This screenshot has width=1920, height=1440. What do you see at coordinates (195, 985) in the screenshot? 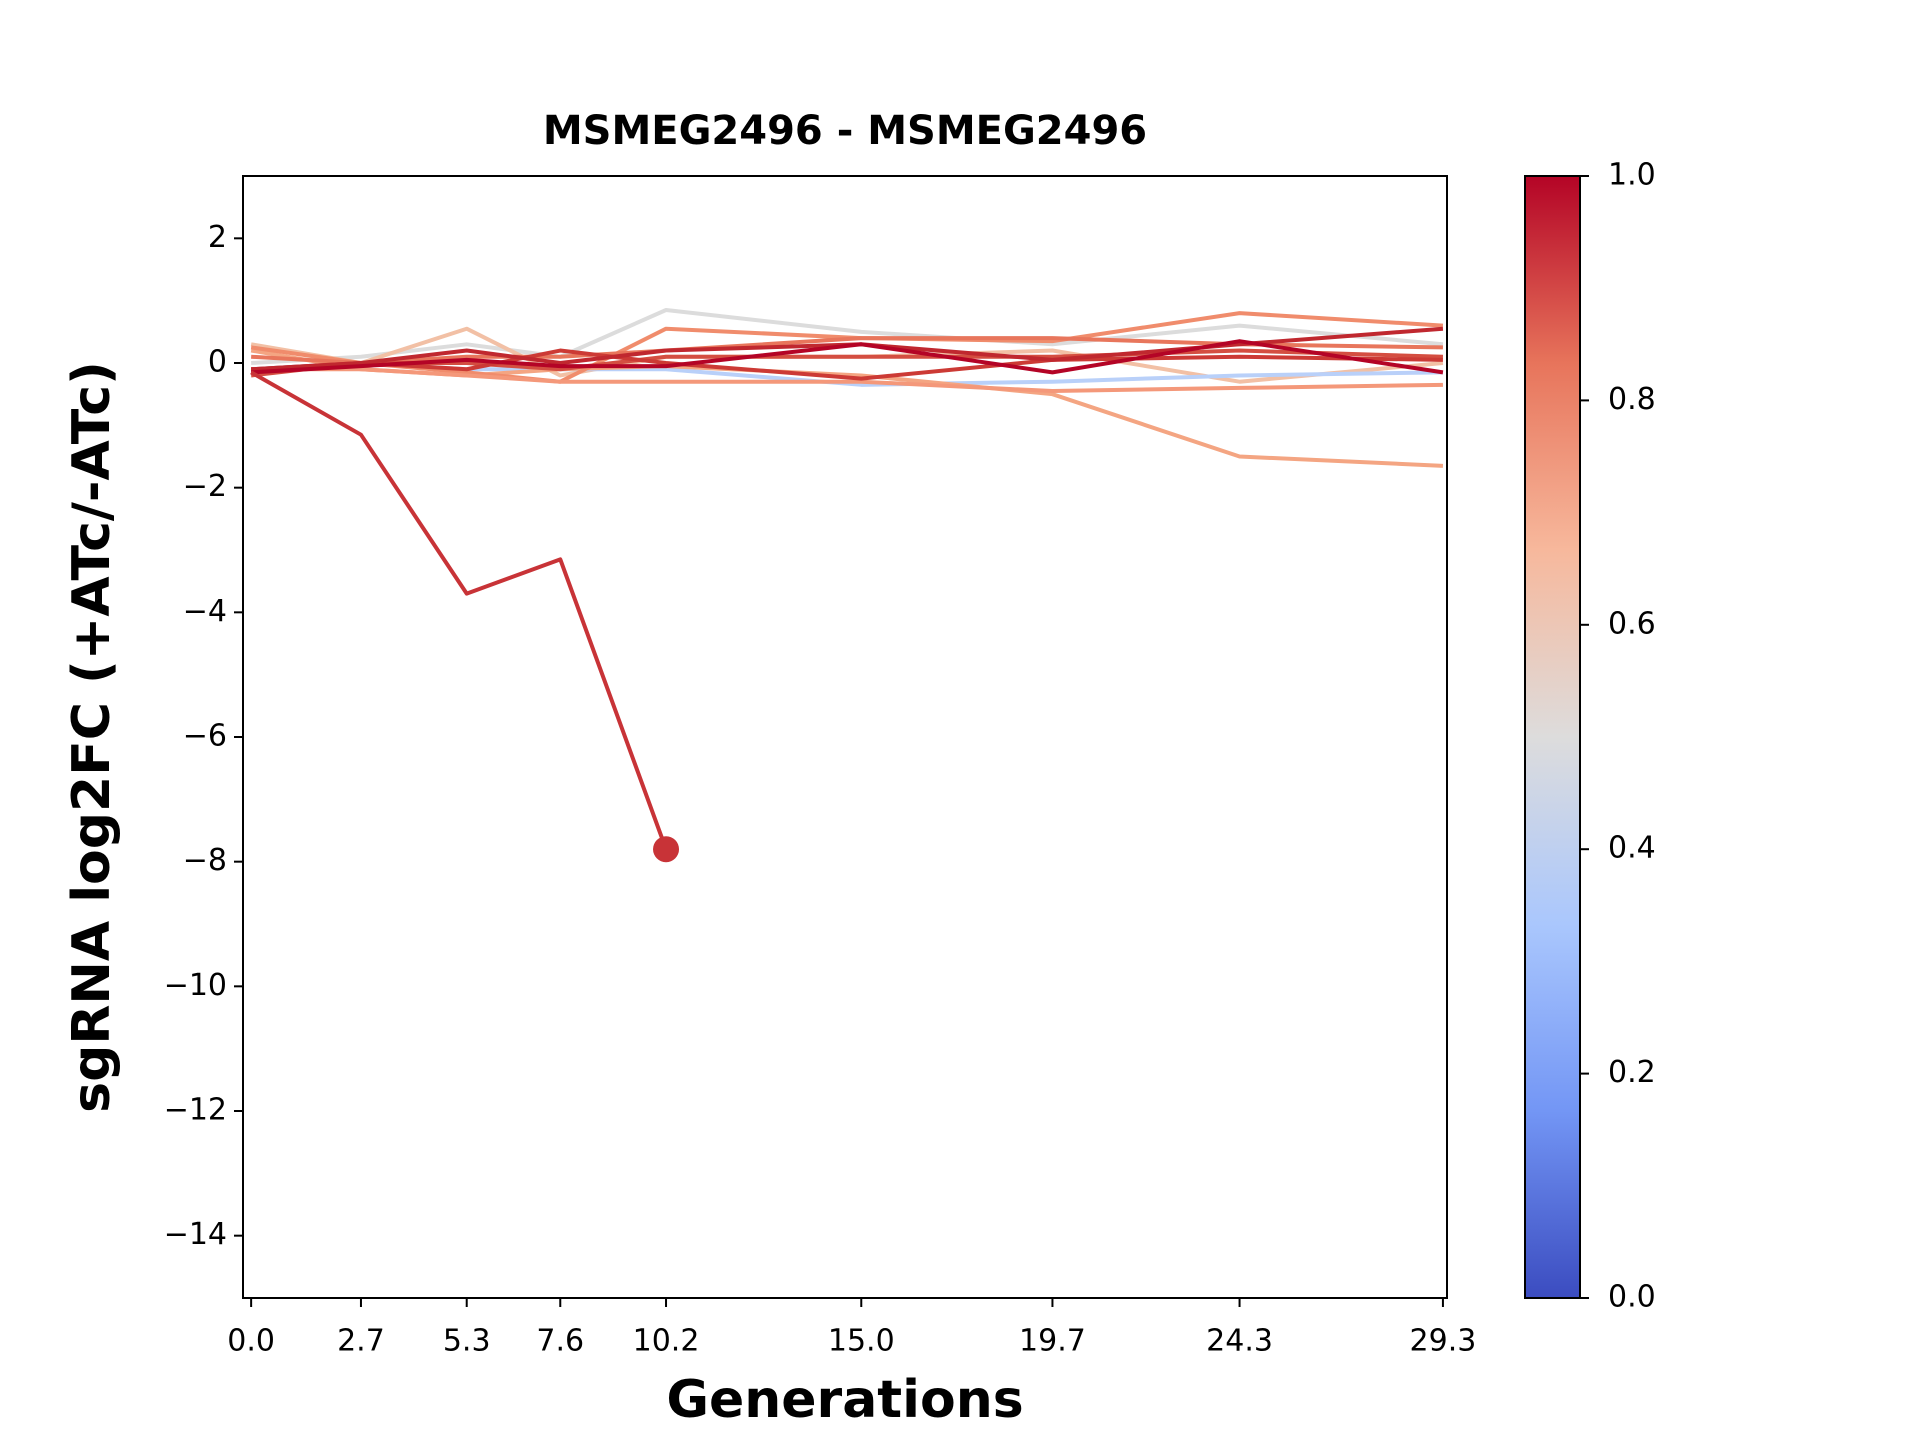
I see `y-tick-label: −10` at bounding box center [195, 985].